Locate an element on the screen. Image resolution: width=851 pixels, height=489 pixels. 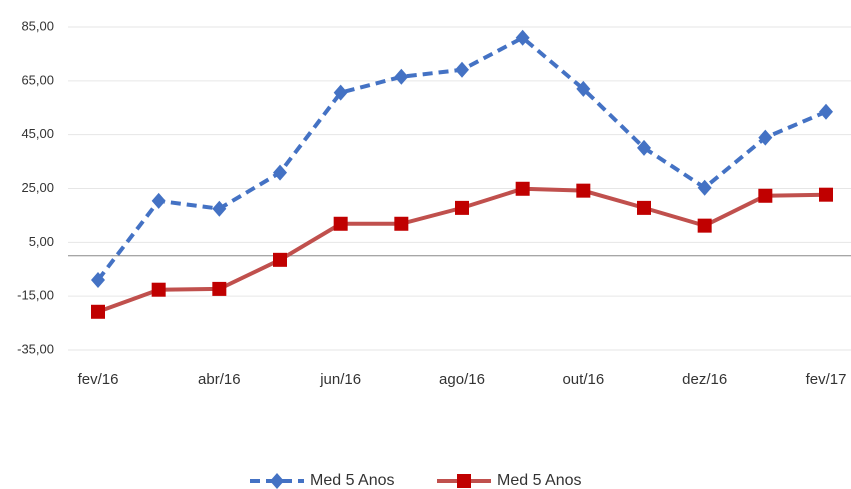
x-tick-label: dez/16 is located at coordinates (704, 379).